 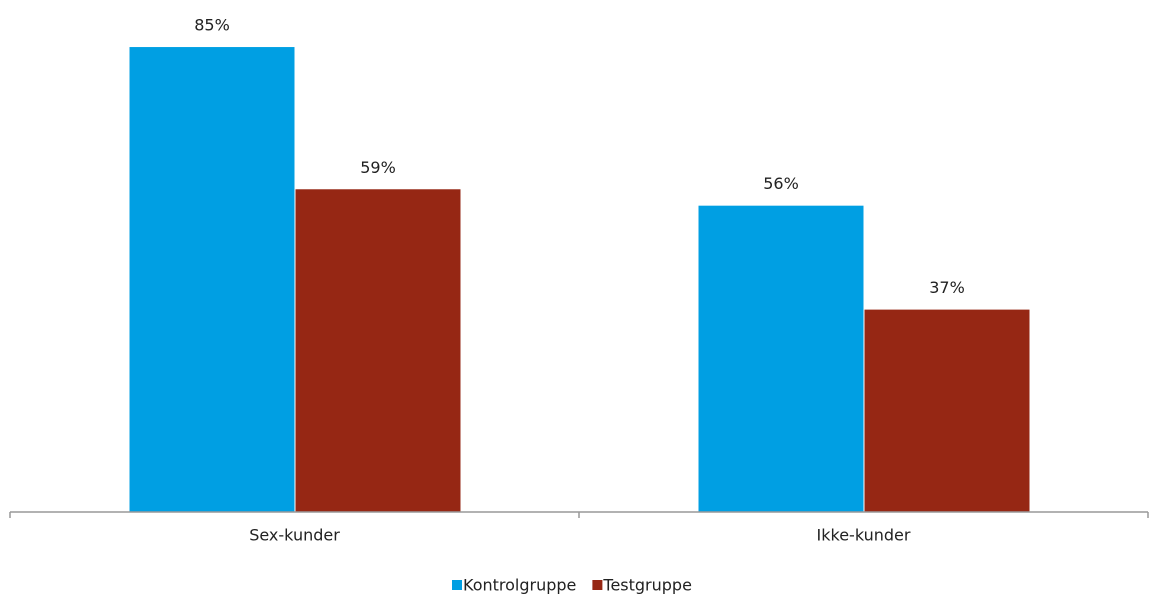 I want to click on data-label: 85%, so click(x=212, y=25).